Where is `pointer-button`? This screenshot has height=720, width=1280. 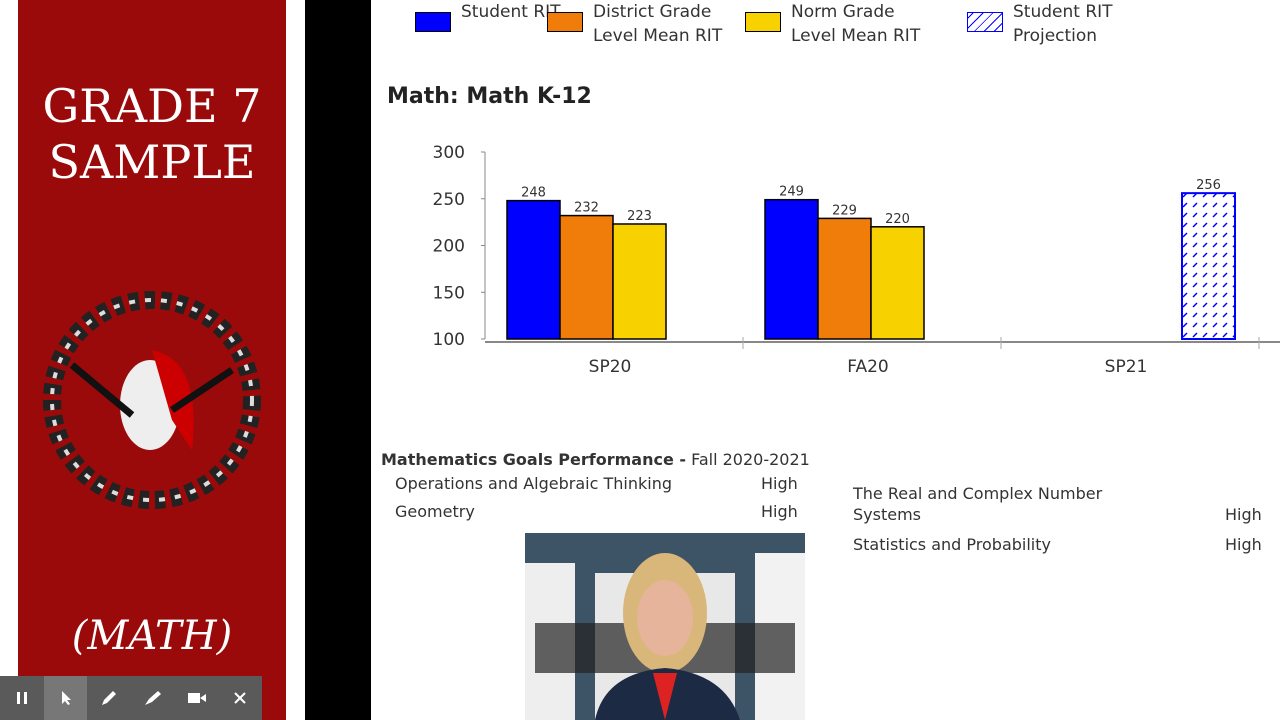 pointer-button is located at coordinates (65, 698).